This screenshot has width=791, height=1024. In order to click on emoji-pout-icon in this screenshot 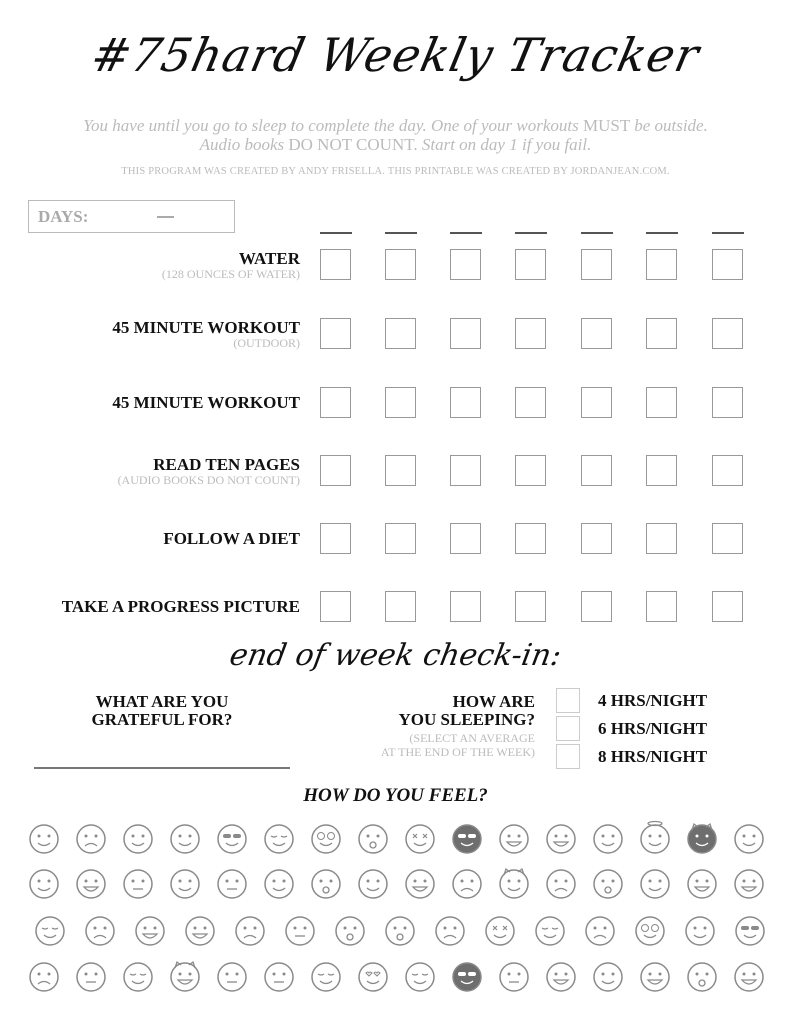, I will do `click(450, 930)`.